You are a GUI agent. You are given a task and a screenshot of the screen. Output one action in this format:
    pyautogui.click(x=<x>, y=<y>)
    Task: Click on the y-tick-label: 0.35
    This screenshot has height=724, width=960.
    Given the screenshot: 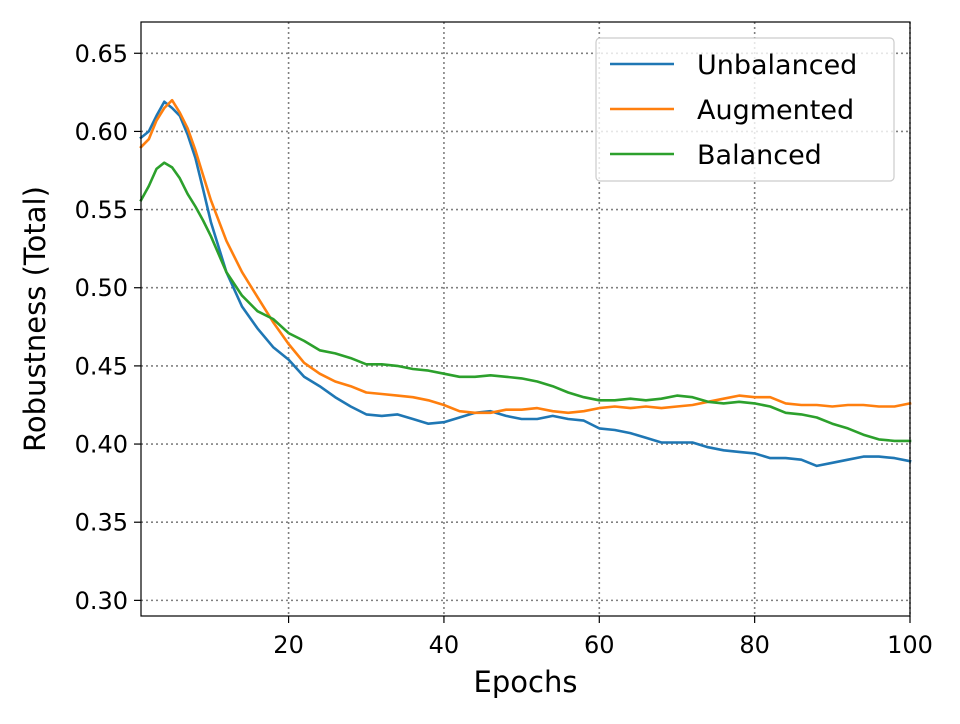 What is the action you would take?
    pyautogui.click(x=101, y=523)
    